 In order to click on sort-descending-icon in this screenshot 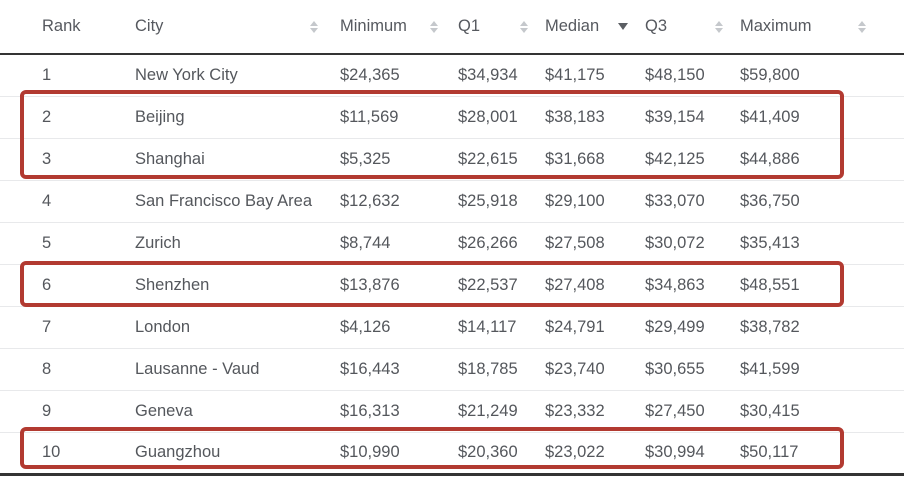, I will do `click(623, 26)`.